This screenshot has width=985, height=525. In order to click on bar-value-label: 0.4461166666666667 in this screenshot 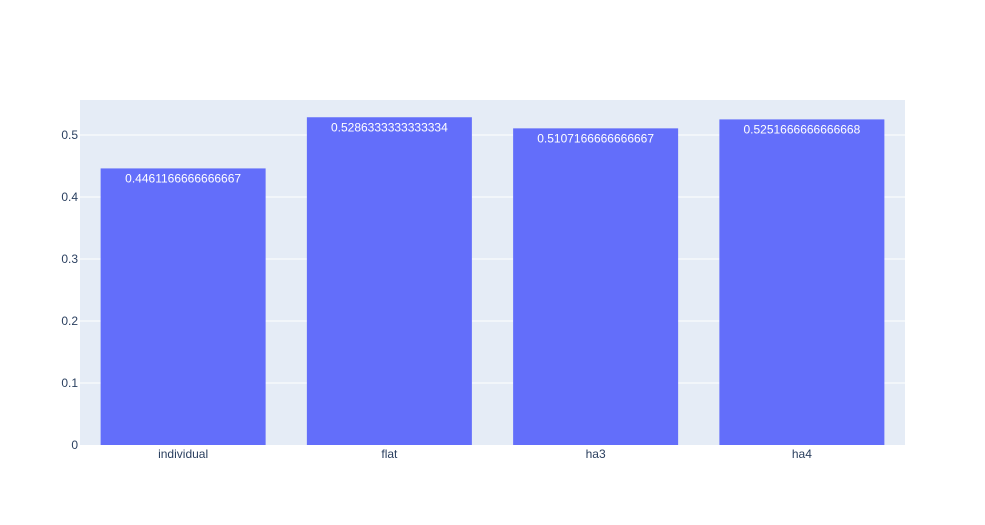, I will do `click(183, 178)`.